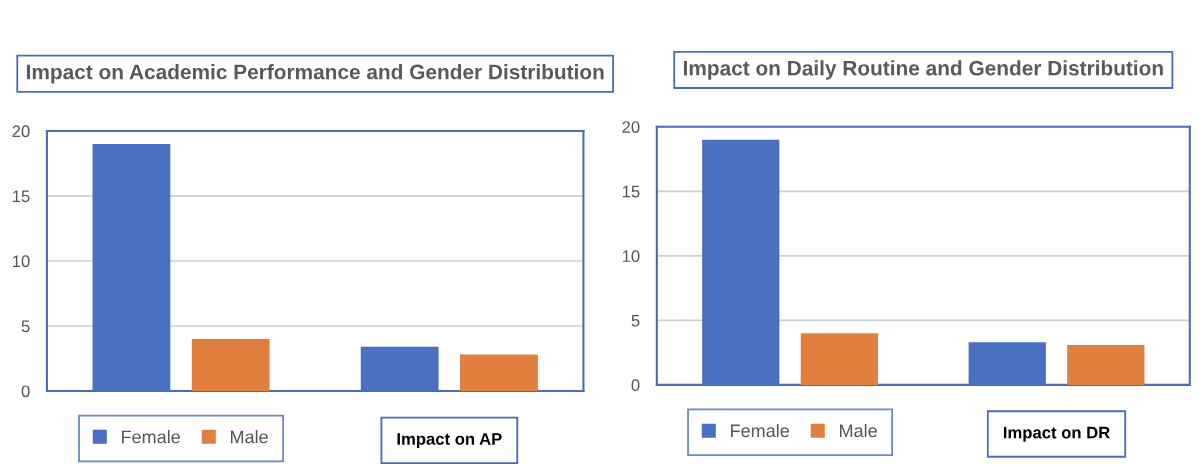 The image size is (1203, 466). I want to click on chart-title: Impact on Daily Routine and Gender Distribution, so click(923, 70).